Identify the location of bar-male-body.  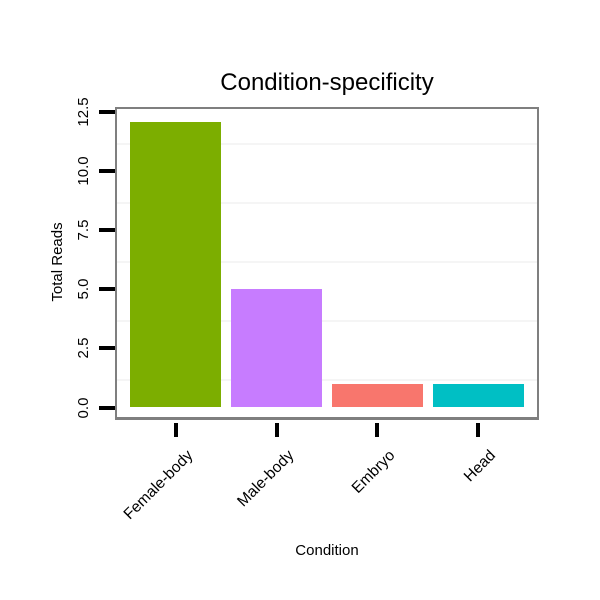
(276, 348).